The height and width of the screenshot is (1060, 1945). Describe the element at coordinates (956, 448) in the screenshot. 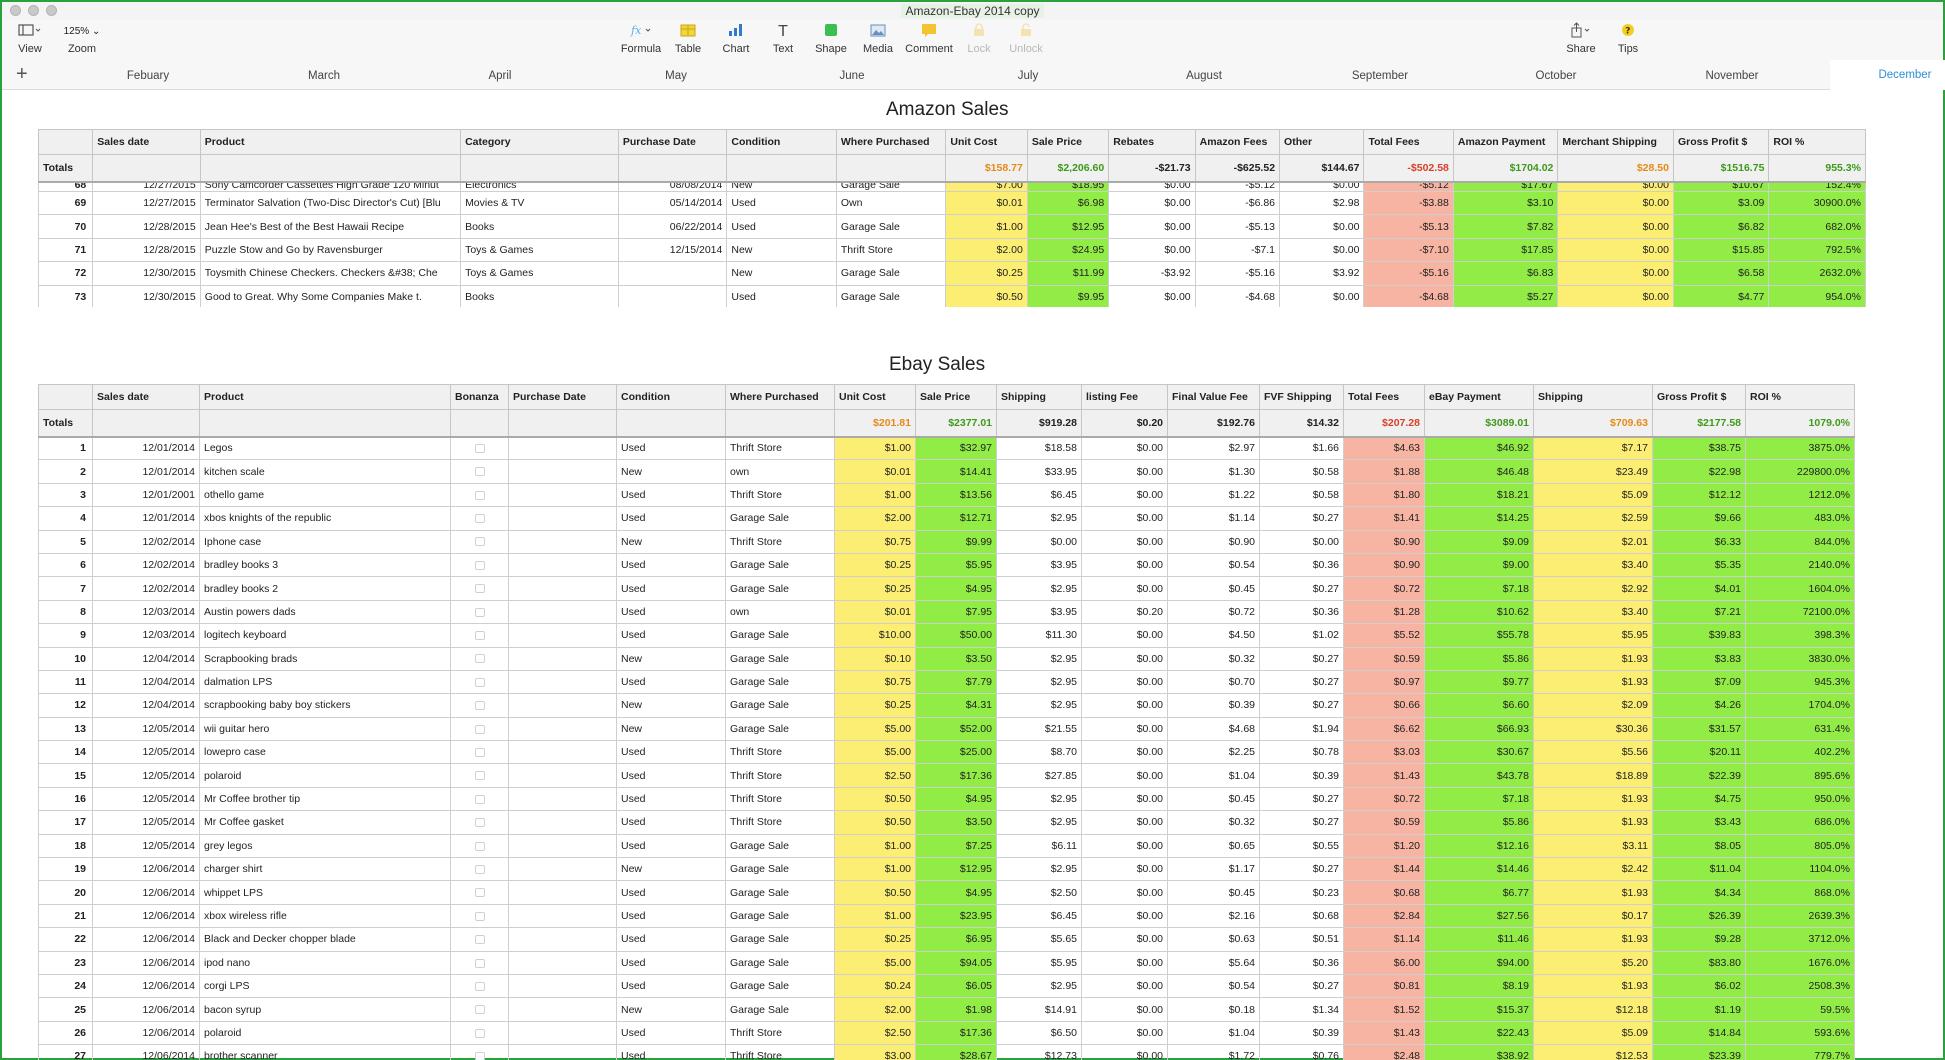

I see `cell-sale-price: $32.97` at that location.